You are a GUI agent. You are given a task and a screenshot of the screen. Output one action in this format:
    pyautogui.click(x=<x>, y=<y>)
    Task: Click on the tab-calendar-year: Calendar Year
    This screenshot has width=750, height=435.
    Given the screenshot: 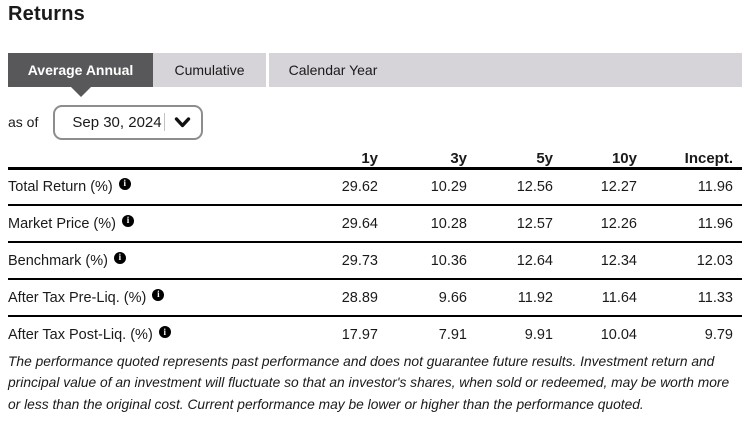 What is the action you would take?
    pyautogui.click(x=333, y=70)
    